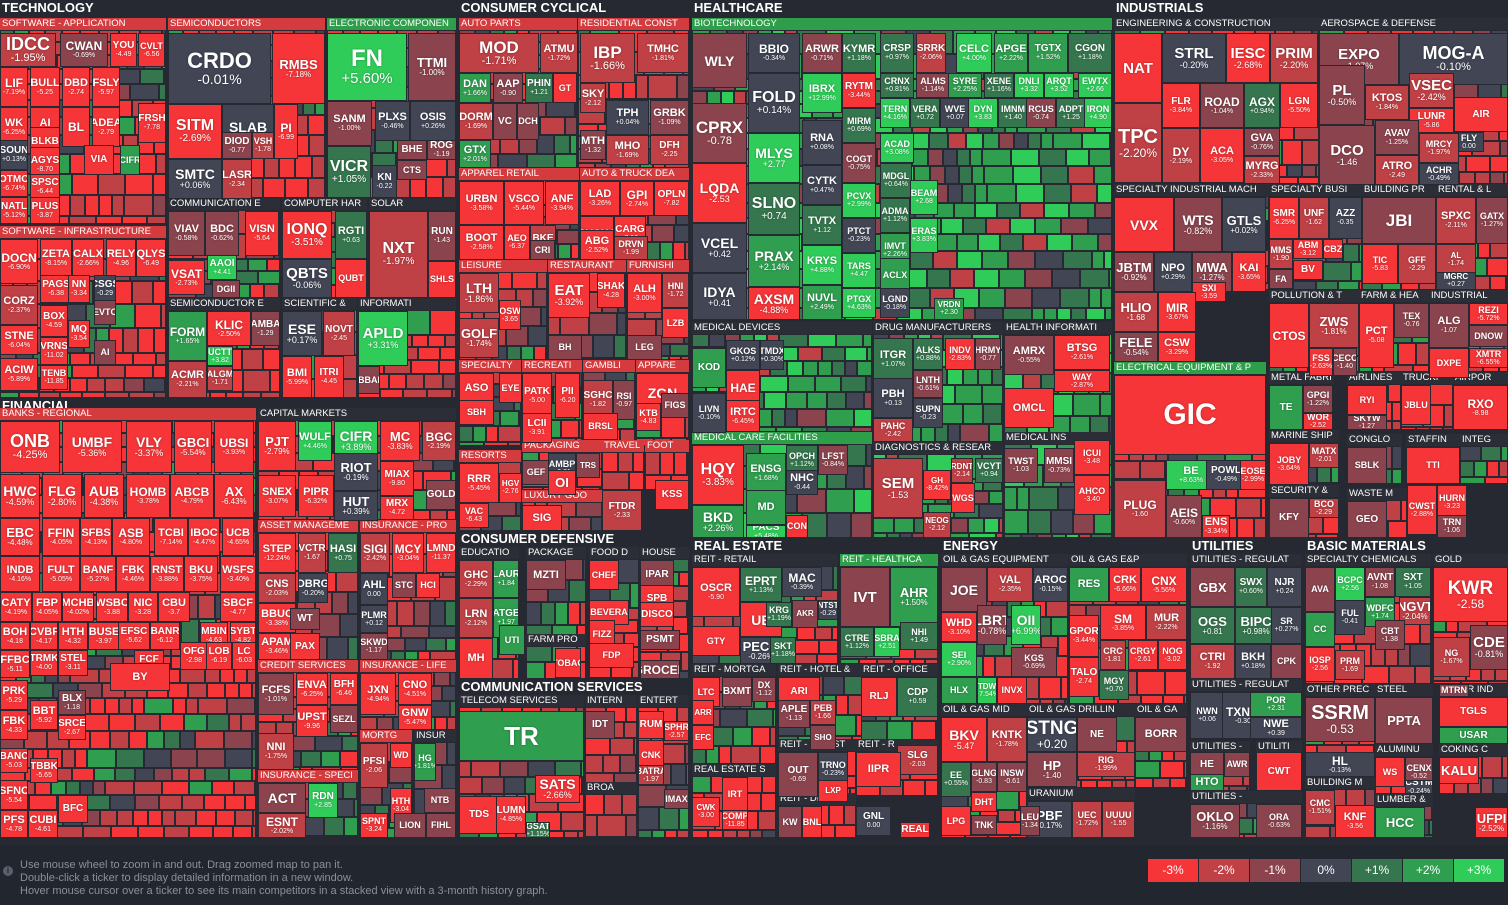 The height and width of the screenshot is (905, 1508). What do you see at coordinates (1136, 347) in the screenshot?
I see `ticker-fele: FELE -0.54%` at bounding box center [1136, 347].